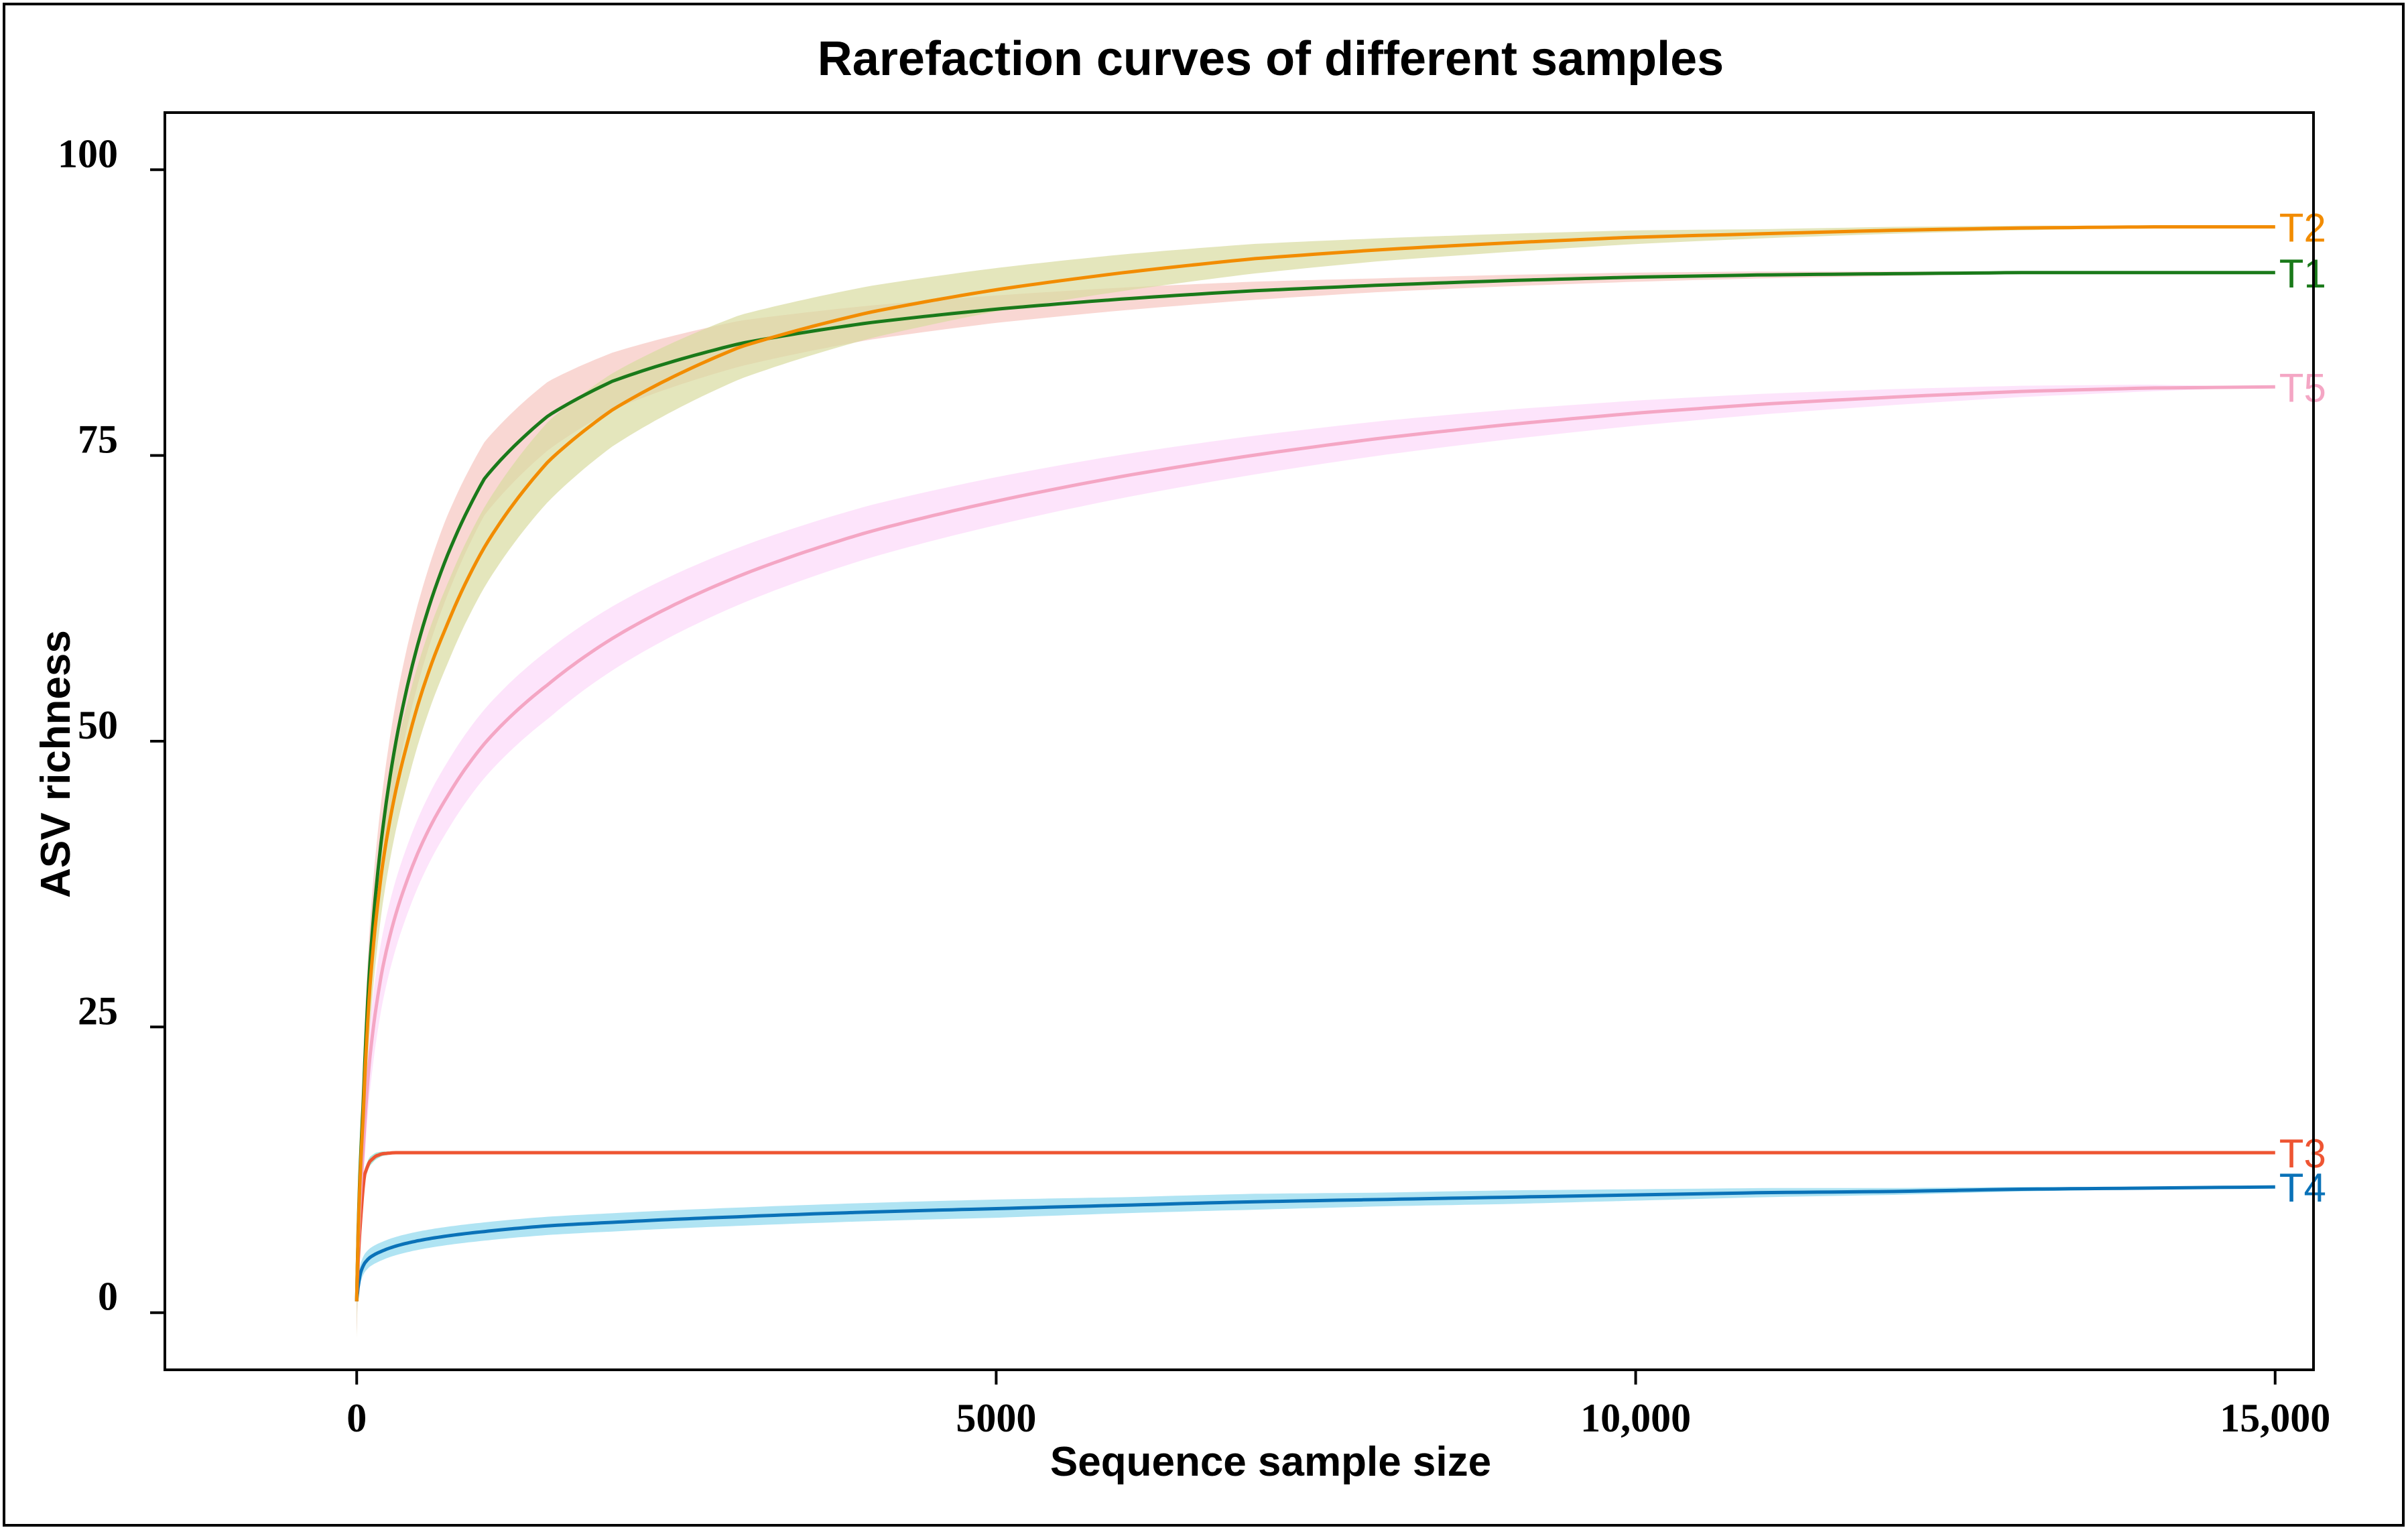 This screenshot has height=1534, width=2408. What do you see at coordinates (2302, 387) in the screenshot?
I see `series-label-t5: T5` at bounding box center [2302, 387].